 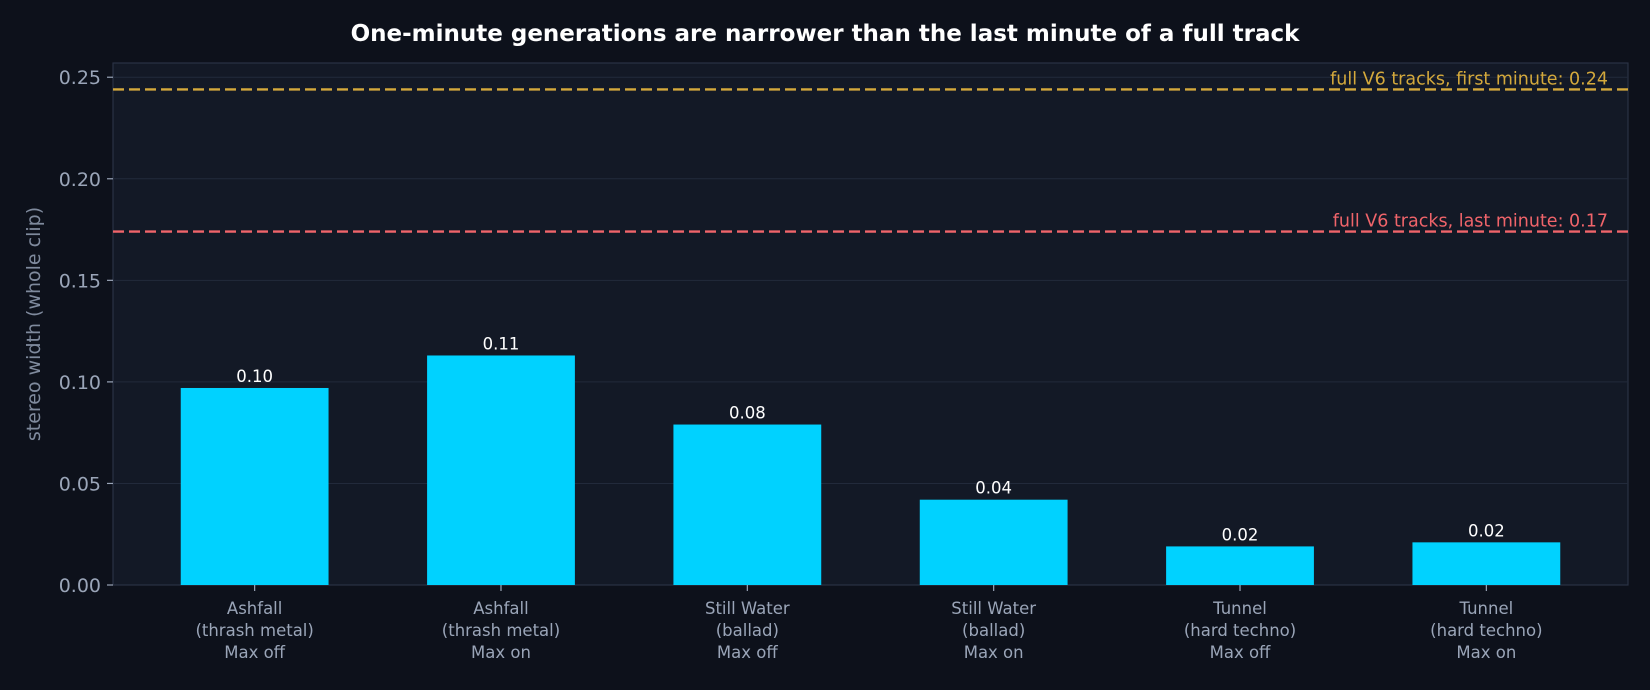 What do you see at coordinates (501, 343) in the screenshot?
I see `bar-value-label: 0.11` at bounding box center [501, 343].